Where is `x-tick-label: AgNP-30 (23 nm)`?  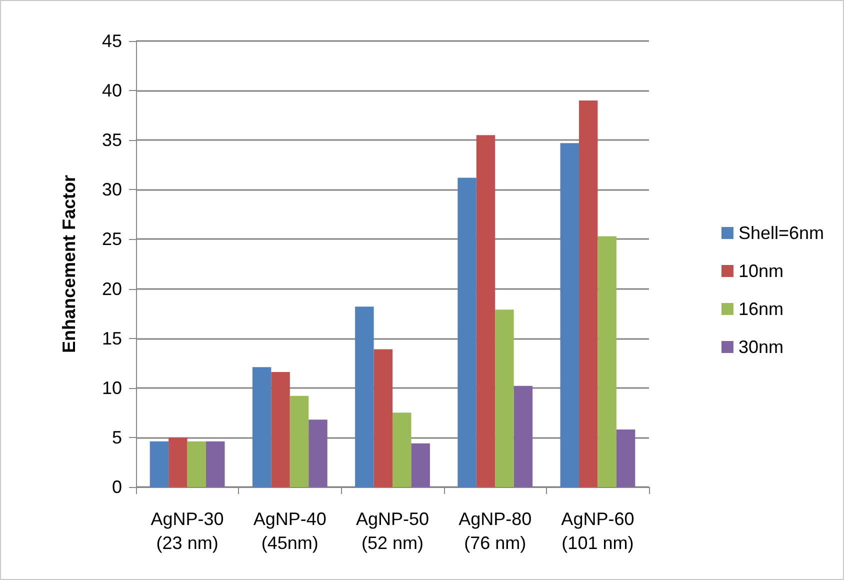
x-tick-label: AgNP-30 (23 nm) is located at coordinates (187, 531).